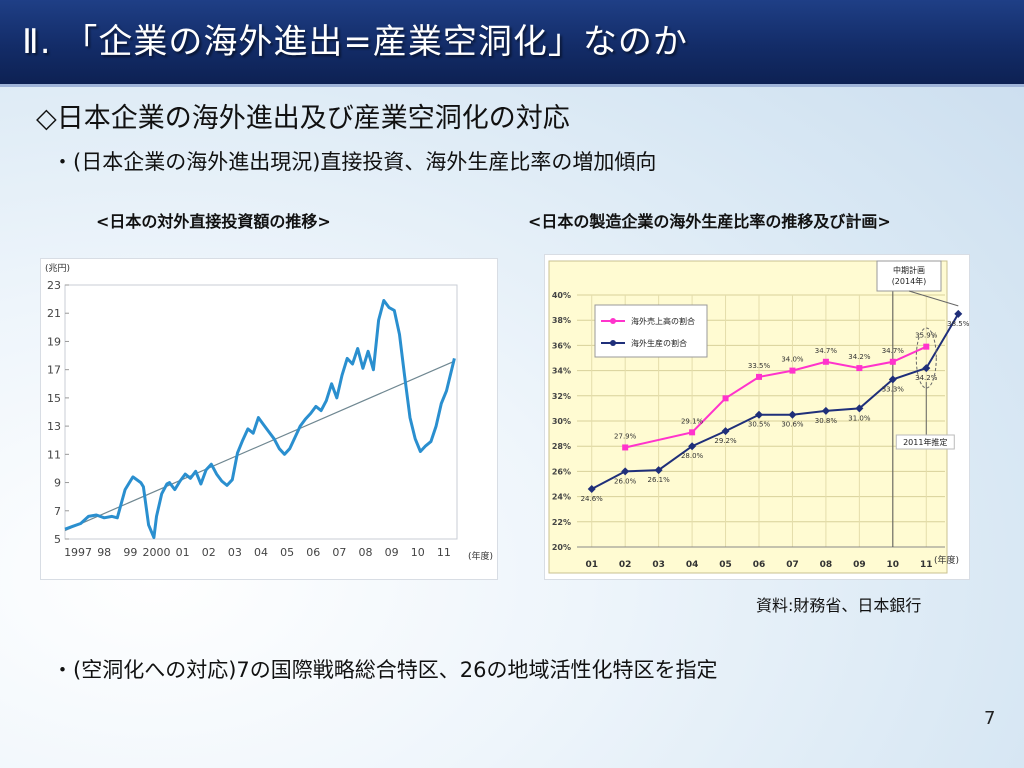  What do you see at coordinates (54, 454) in the screenshot?
I see `y-tick-label-3: 11` at bounding box center [54, 454].